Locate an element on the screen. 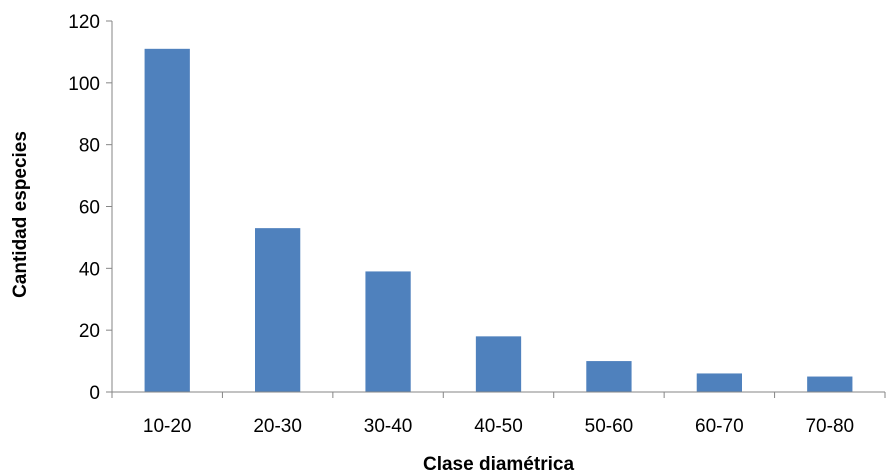 This screenshot has width=891, height=476. x-tick-label-20-30: 20-30 is located at coordinates (277, 426).